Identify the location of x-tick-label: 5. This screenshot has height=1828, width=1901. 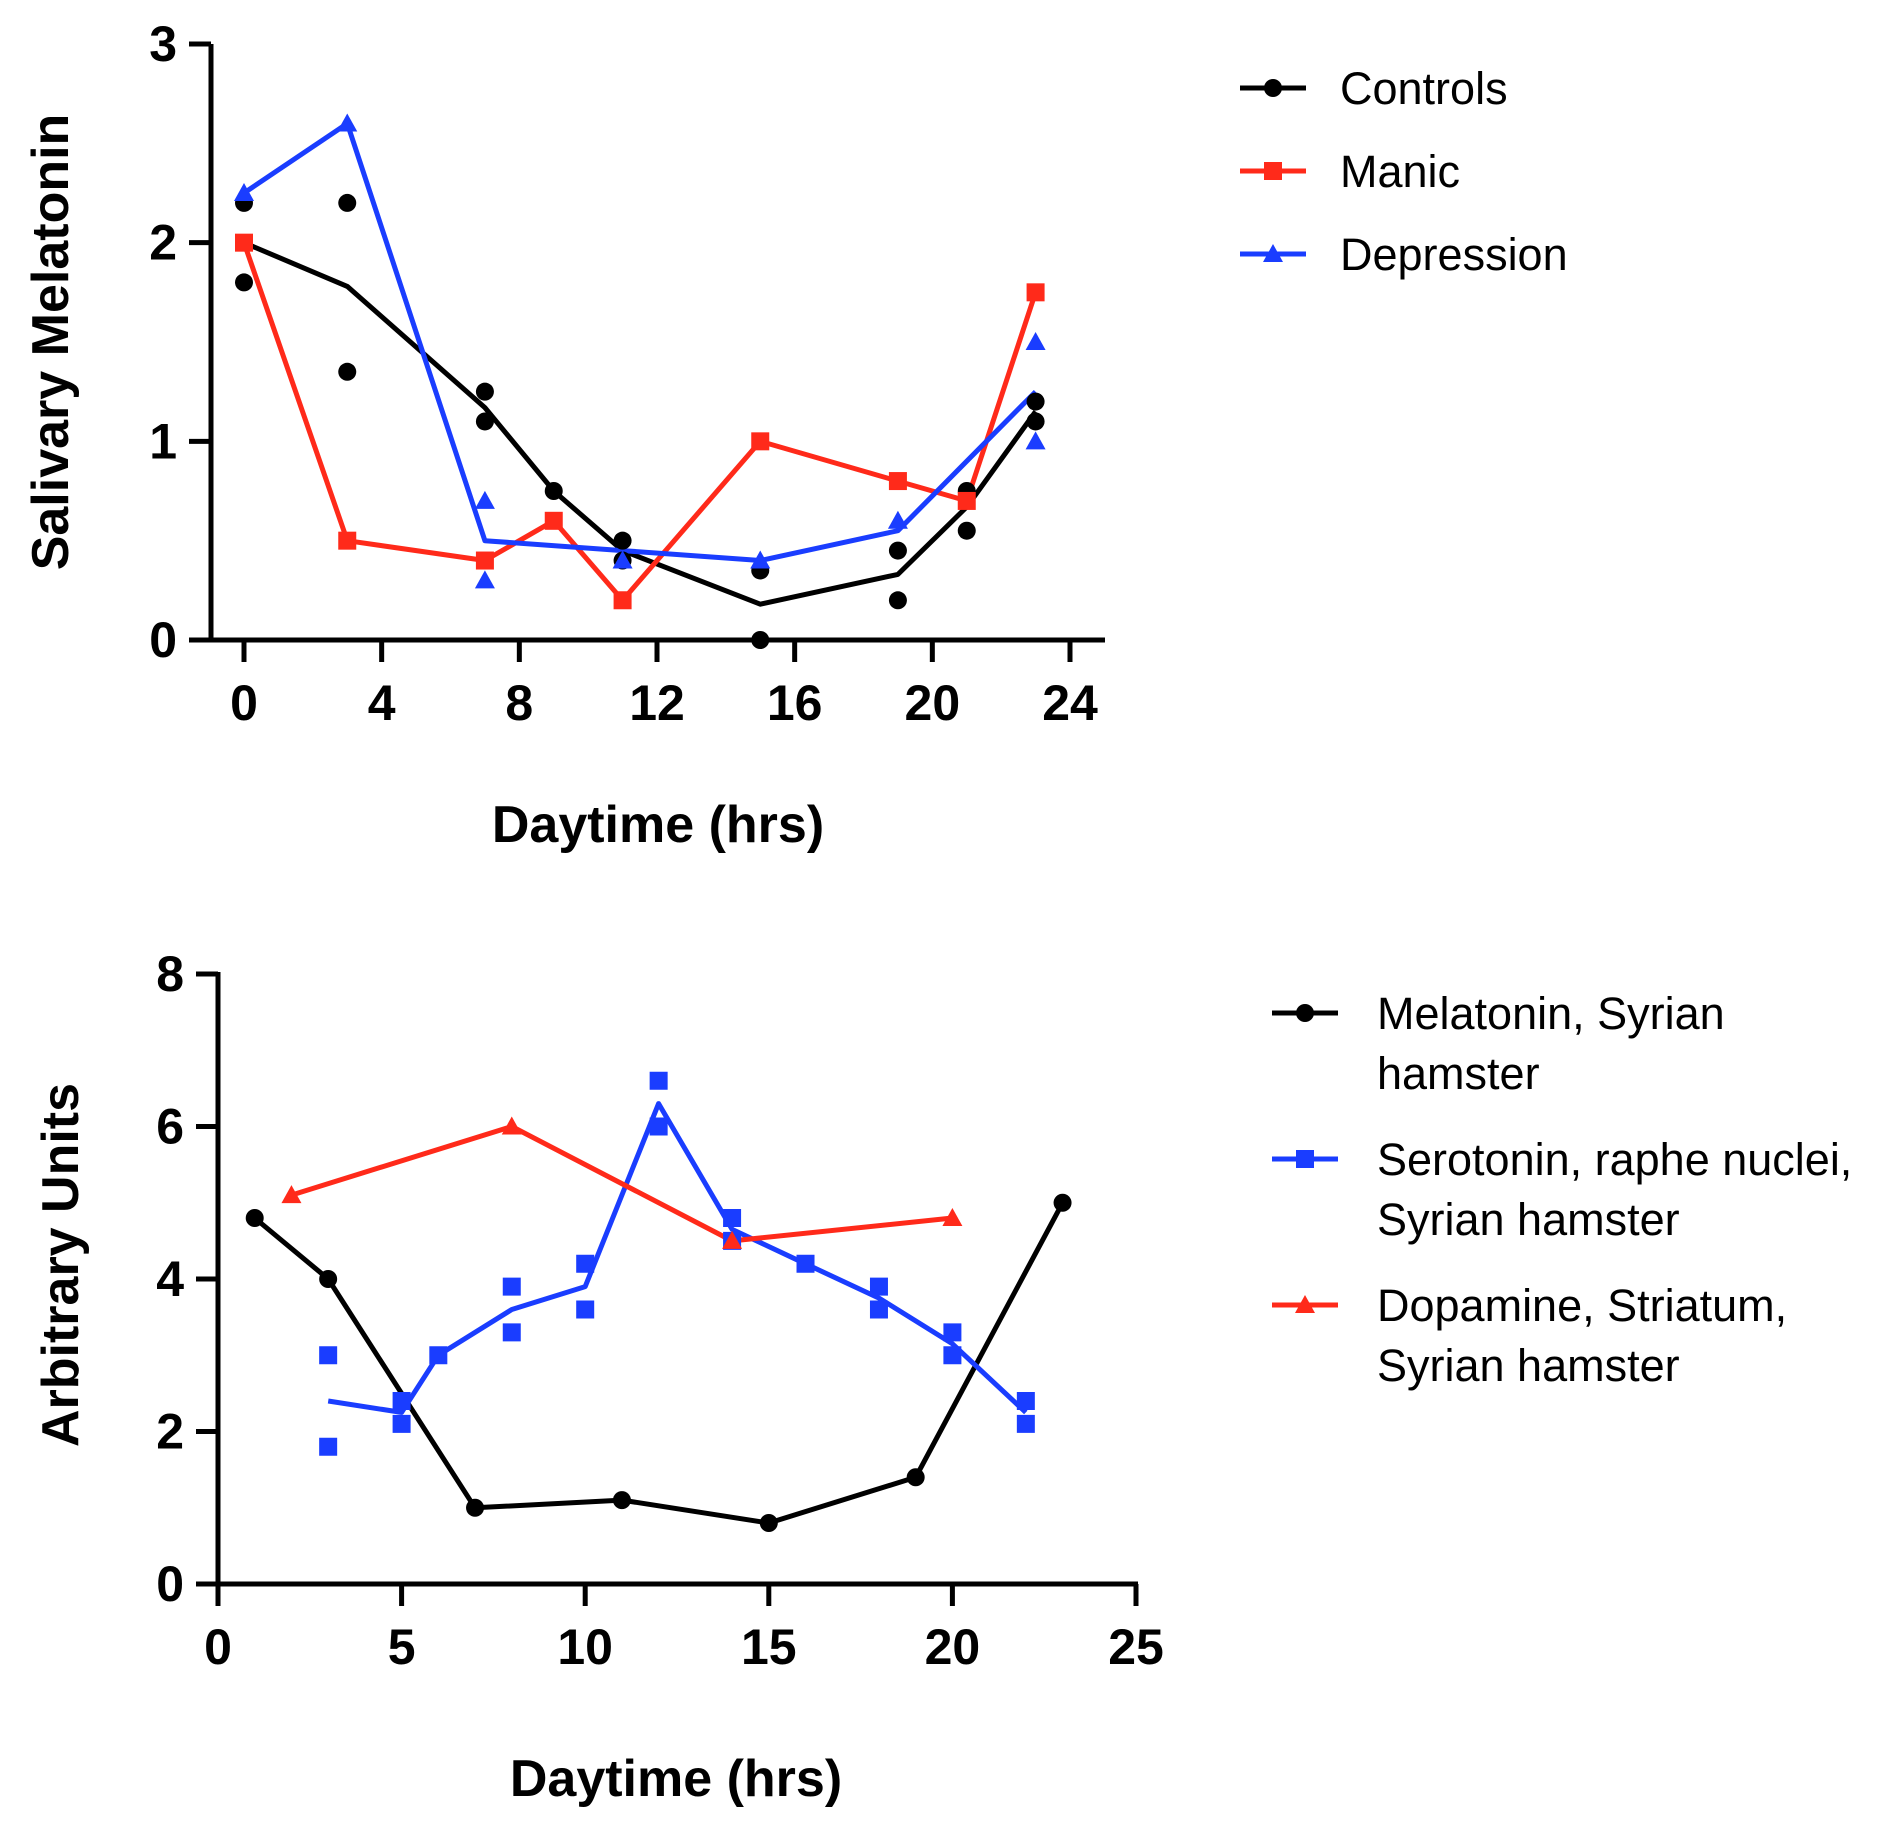
(402, 1647).